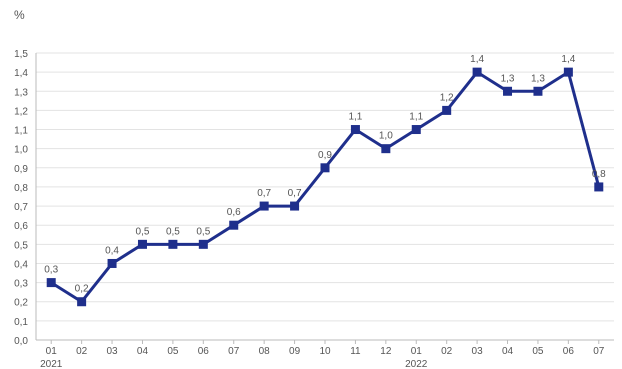  I want to click on data-label: 0,6, so click(234, 212).